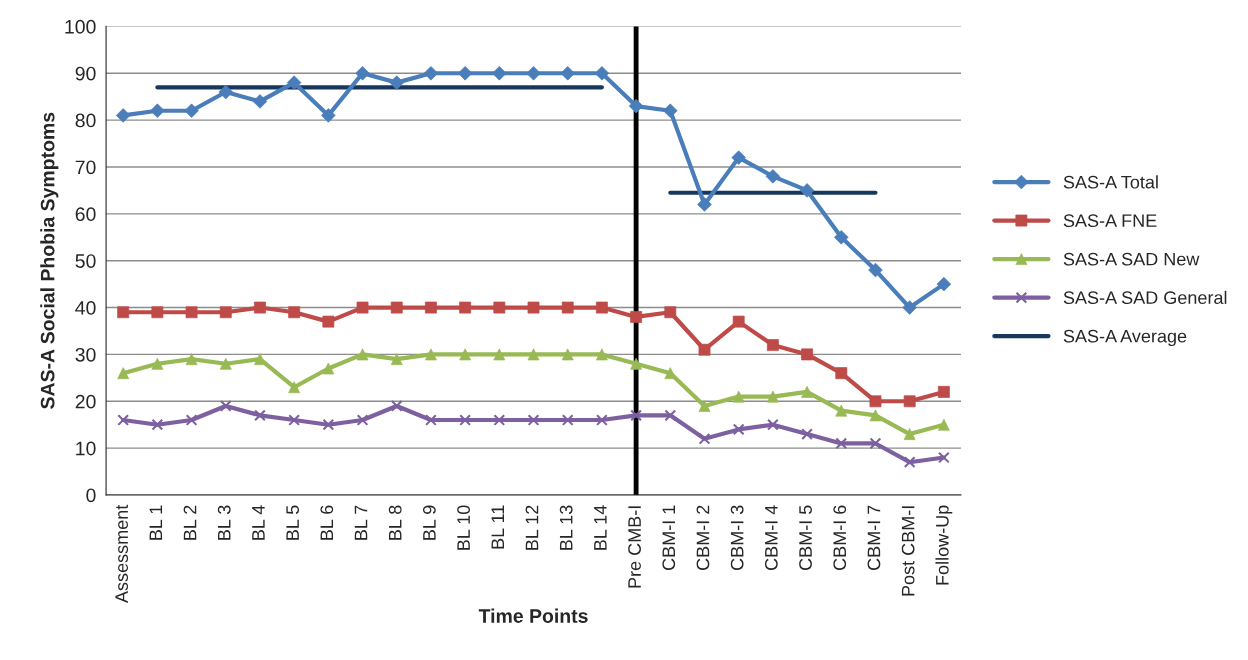 The height and width of the screenshot is (660, 1248). What do you see at coordinates (840, 538) in the screenshot?
I see `x-tick-label: CBM-I 6` at bounding box center [840, 538].